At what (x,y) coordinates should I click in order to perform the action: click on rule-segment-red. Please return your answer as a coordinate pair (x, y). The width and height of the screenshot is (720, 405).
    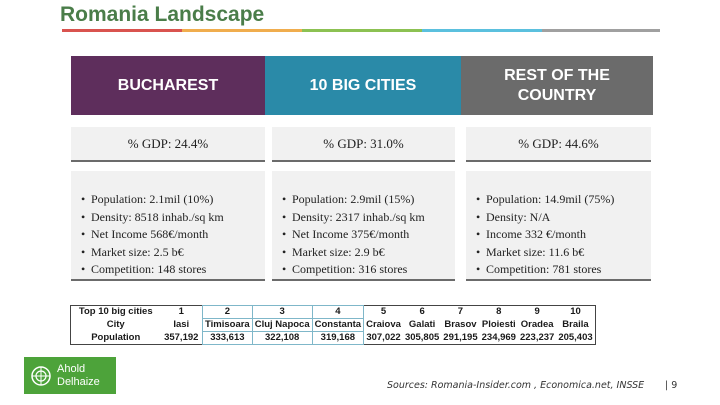
    Looking at the image, I should click on (122, 30).